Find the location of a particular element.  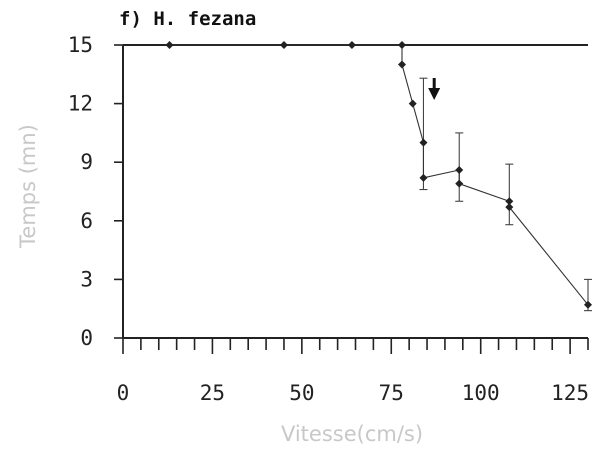

y-tick-label: 15 is located at coordinates (80, 45).